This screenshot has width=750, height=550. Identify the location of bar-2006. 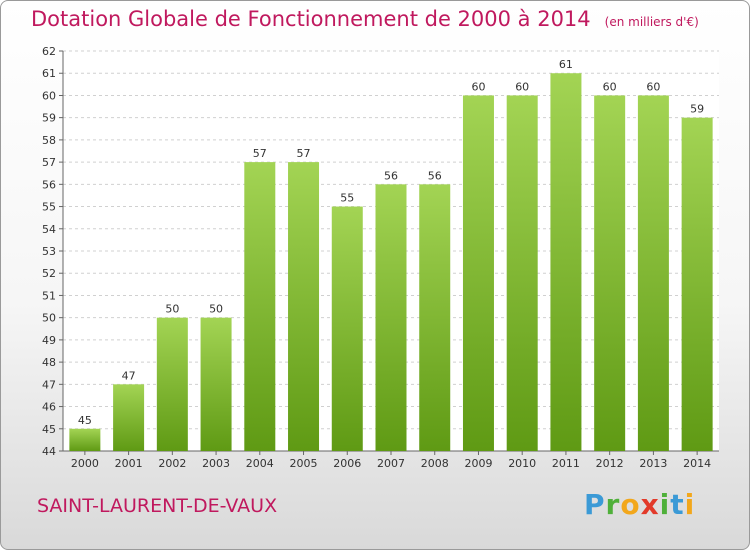
(347, 328).